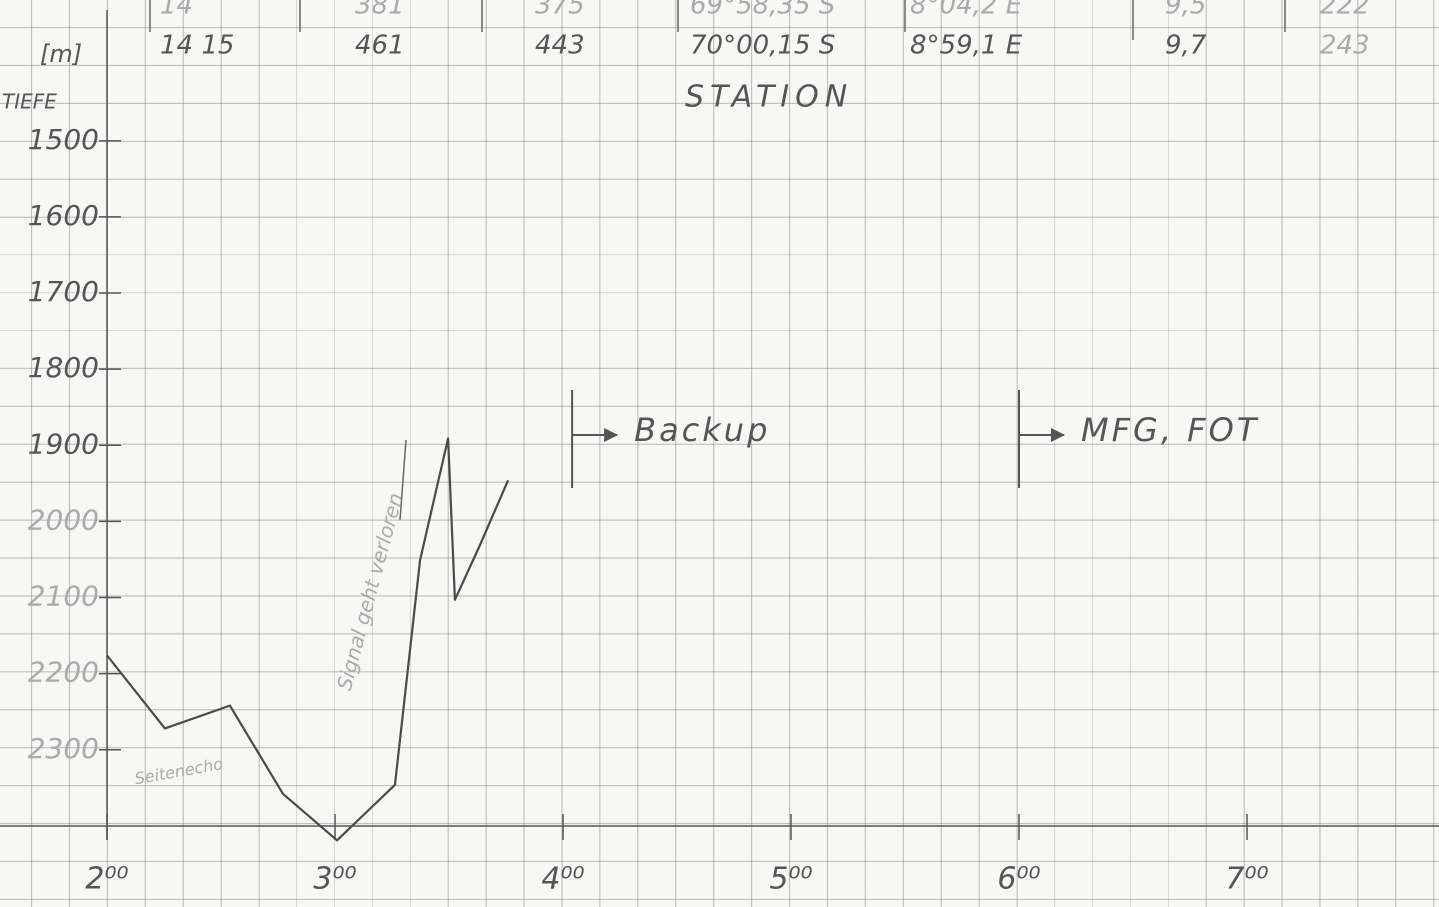  What do you see at coordinates (334, 879) in the screenshot?
I see `x-tick-label: 3⁰⁰` at bounding box center [334, 879].